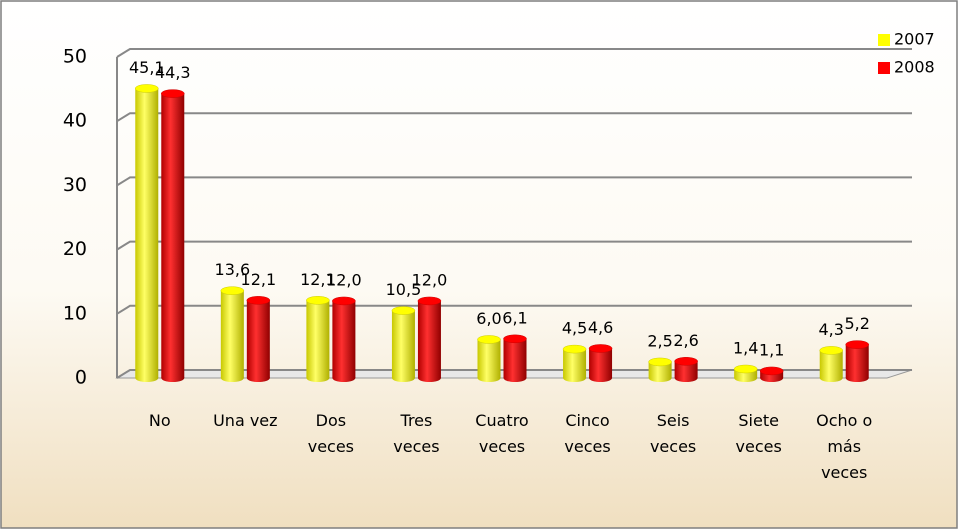 The height and width of the screenshot is (529, 958). What do you see at coordinates (331, 433) in the screenshot?
I see `x-tick-label: Dos veces` at bounding box center [331, 433].